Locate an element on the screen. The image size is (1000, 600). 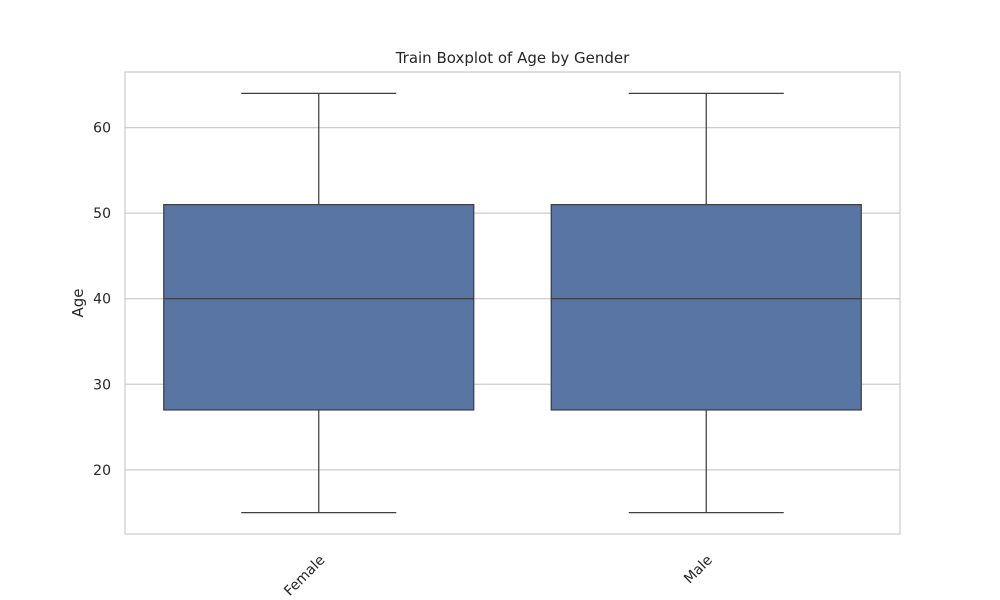
x-tick-labels: Female Male is located at coordinates (498, 575).